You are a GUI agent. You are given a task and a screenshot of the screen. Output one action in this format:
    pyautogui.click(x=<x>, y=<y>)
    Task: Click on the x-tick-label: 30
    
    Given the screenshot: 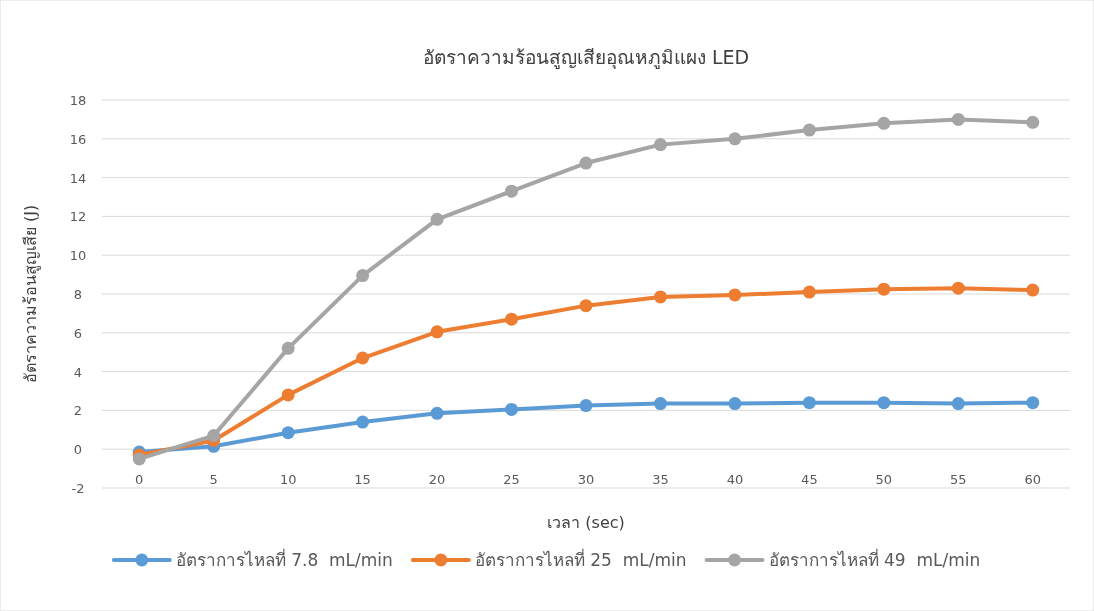 What is the action you would take?
    pyautogui.click(x=586, y=479)
    